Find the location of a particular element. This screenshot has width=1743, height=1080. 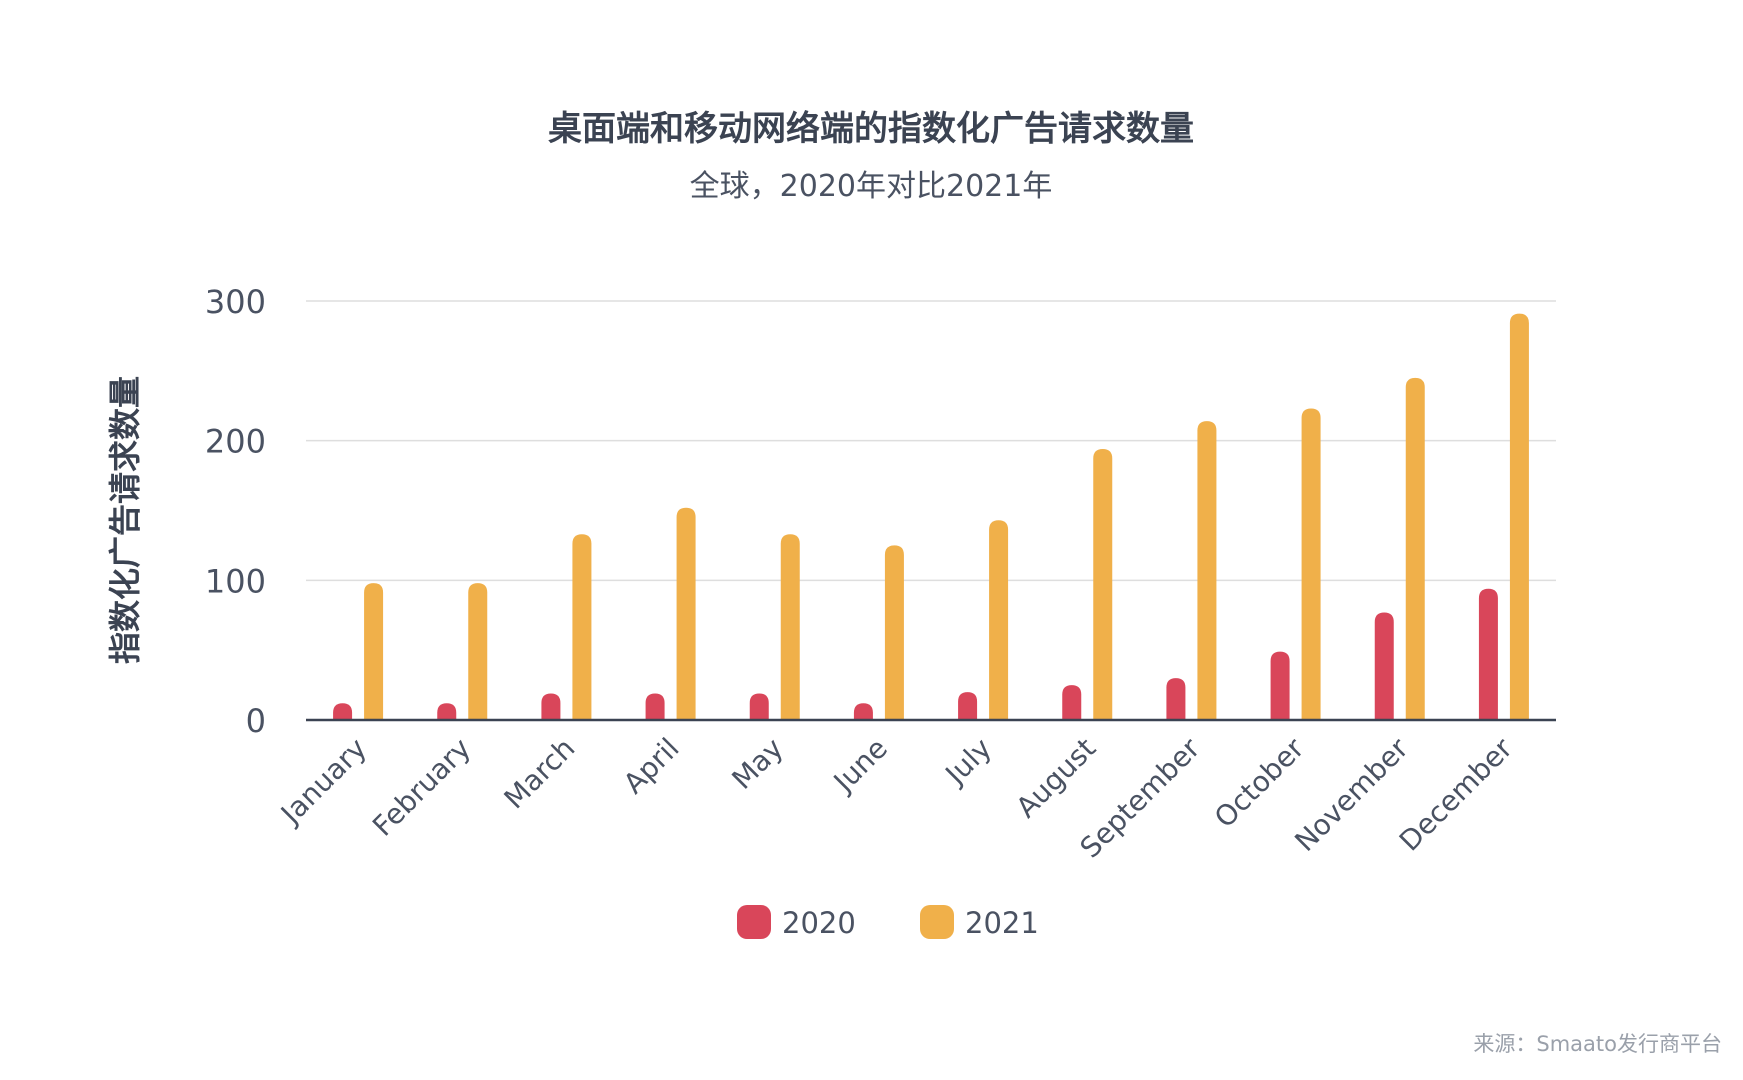

x-tick-label: November is located at coordinates (1351, 794).